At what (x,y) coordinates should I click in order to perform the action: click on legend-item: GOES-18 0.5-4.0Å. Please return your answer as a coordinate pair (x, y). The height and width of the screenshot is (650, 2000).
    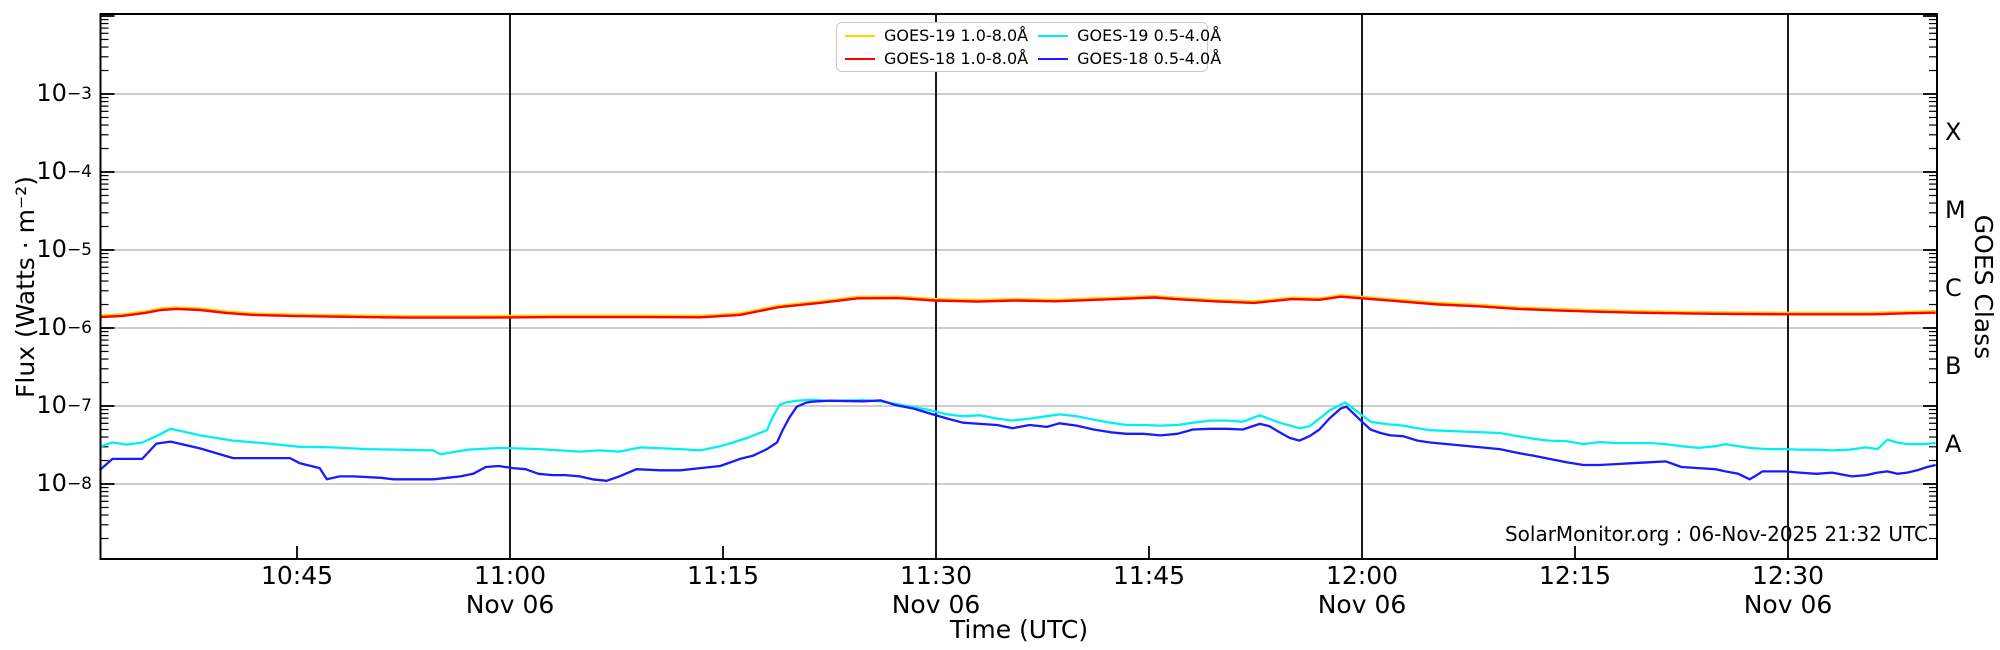
    Looking at the image, I should click on (1129, 58).